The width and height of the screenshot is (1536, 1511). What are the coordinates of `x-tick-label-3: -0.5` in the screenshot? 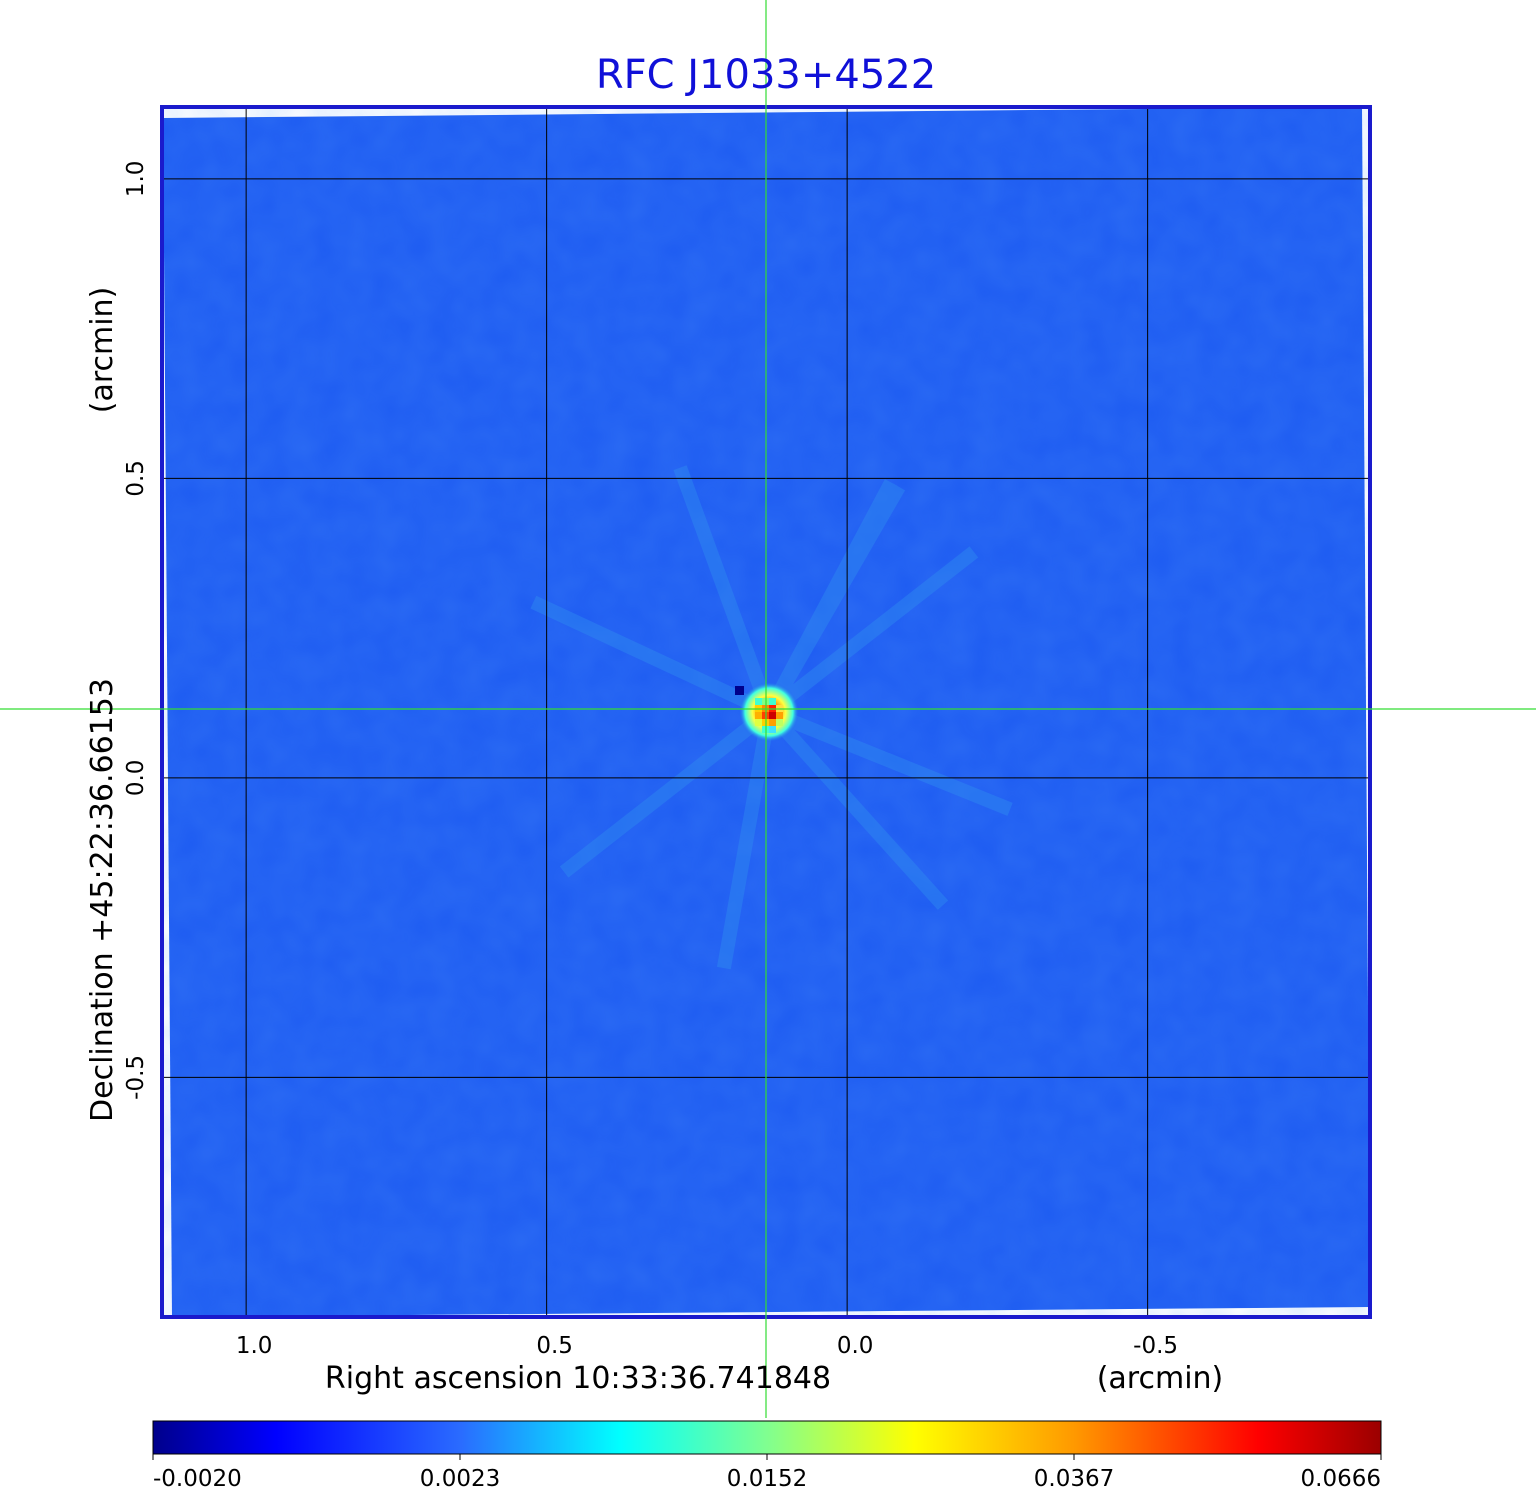 It's located at (1155, 1346).